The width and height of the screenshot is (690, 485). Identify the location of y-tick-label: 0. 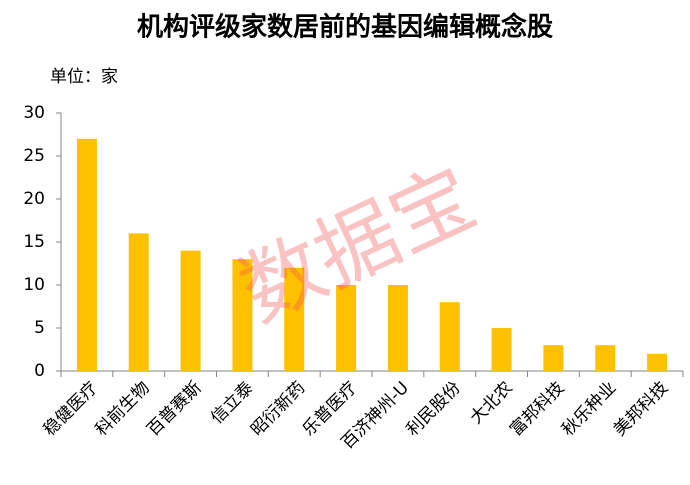
(39, 371).